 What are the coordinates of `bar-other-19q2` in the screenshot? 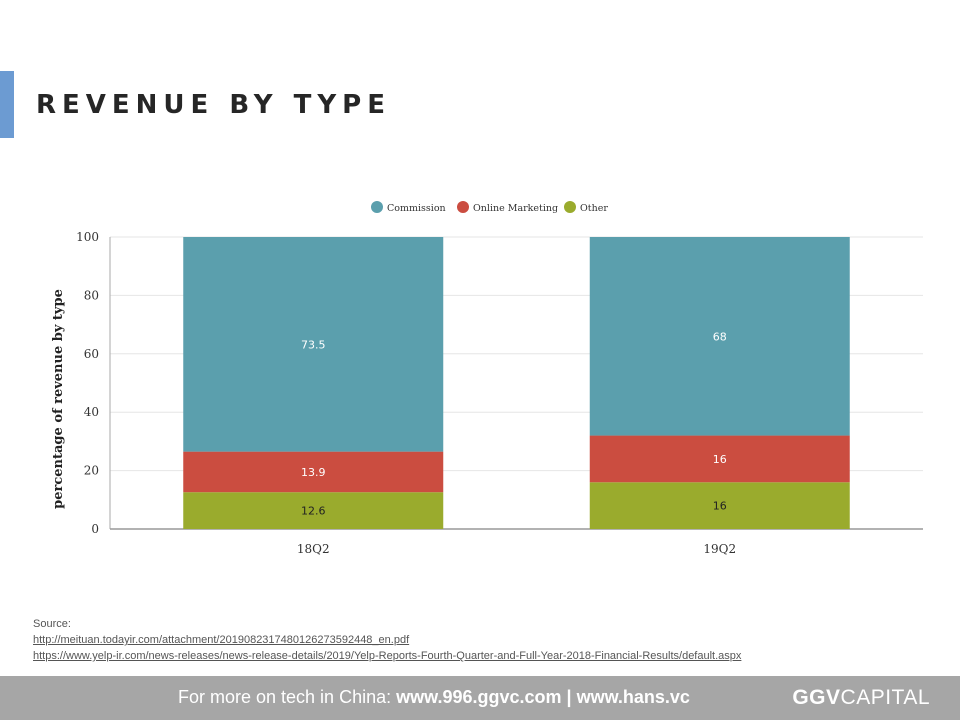 It's located at (719, 505).